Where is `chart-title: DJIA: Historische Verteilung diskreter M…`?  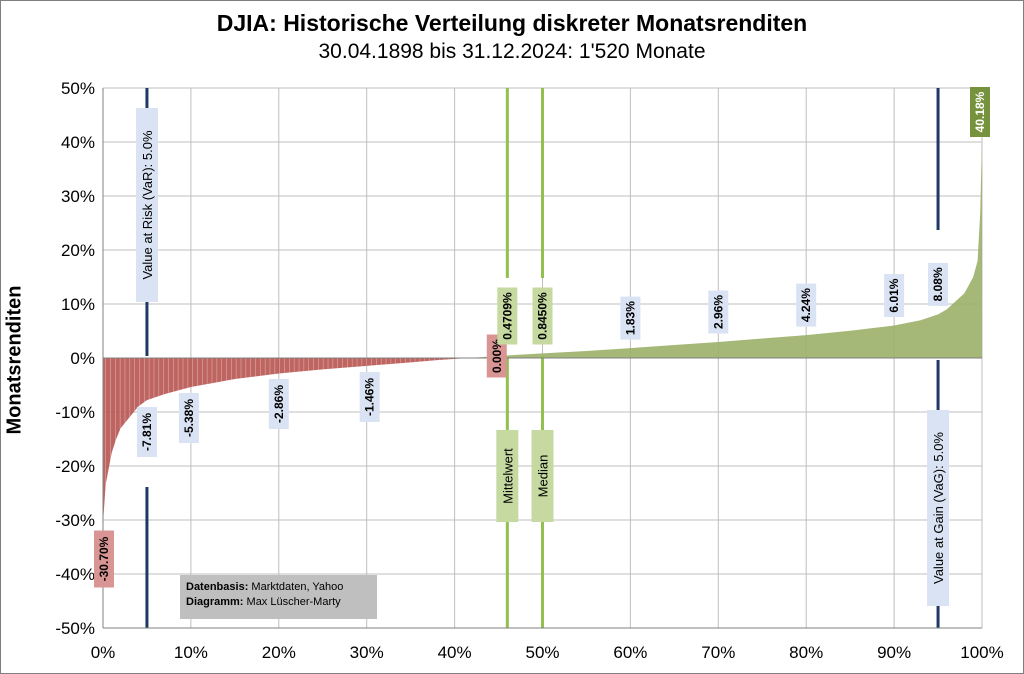 chart-title: DJIA: Historische Verteilung diskreter M… is located at coordinates (512, 23).